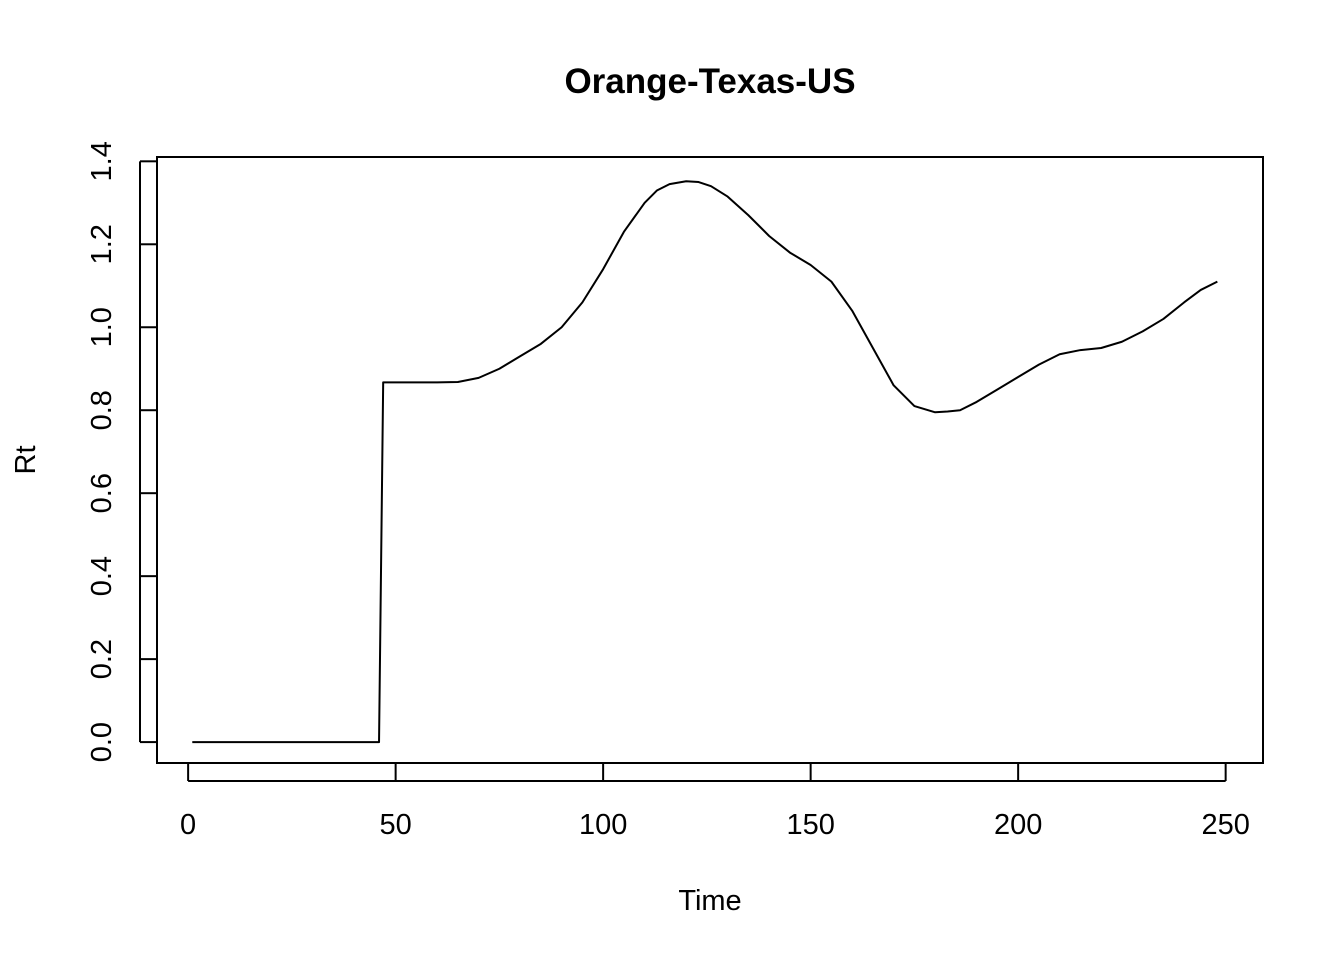  I want to click on y-tick-label: 1.0, so click(102, 327).